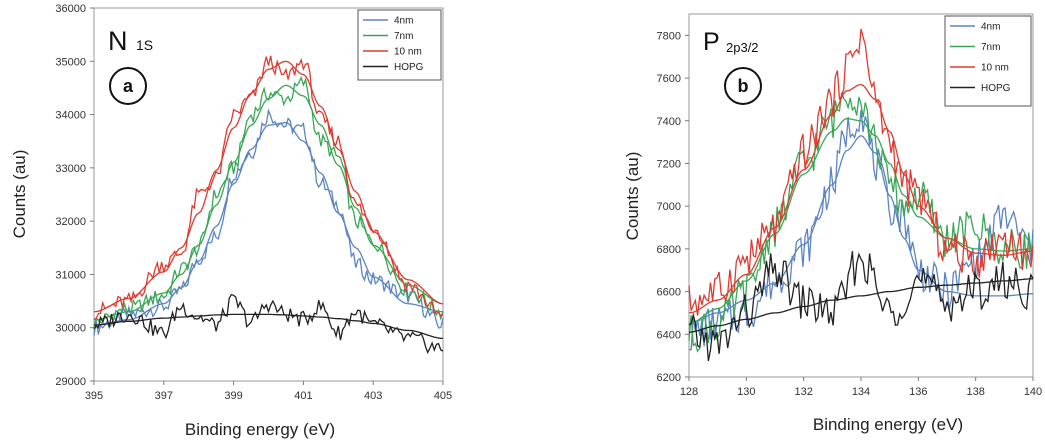 Image resolution: width=1045 pixels, height=444 pixels. Describe the element at coordinates (70, 9) in the screenshot. I see `y-tick-label: 36000` at that location.